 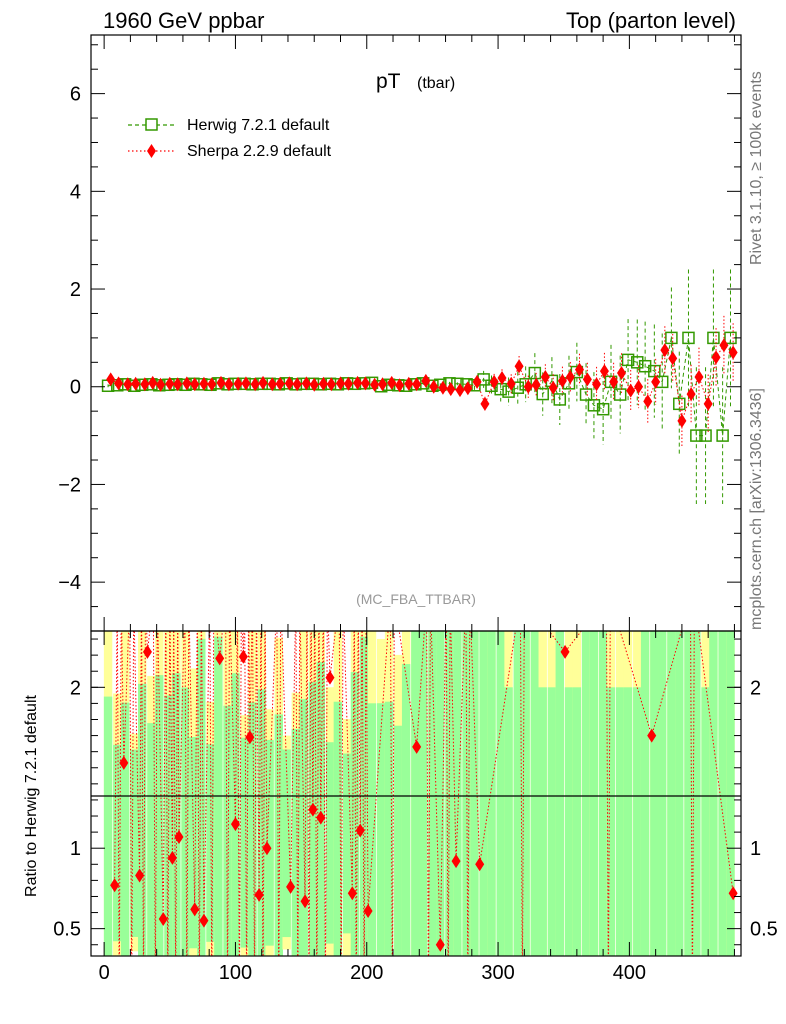 What do you see at coordinates (436, 83) in the screenshot?
I see `chart-title-subscript: (tbar)` at bounding box center [436, 83].